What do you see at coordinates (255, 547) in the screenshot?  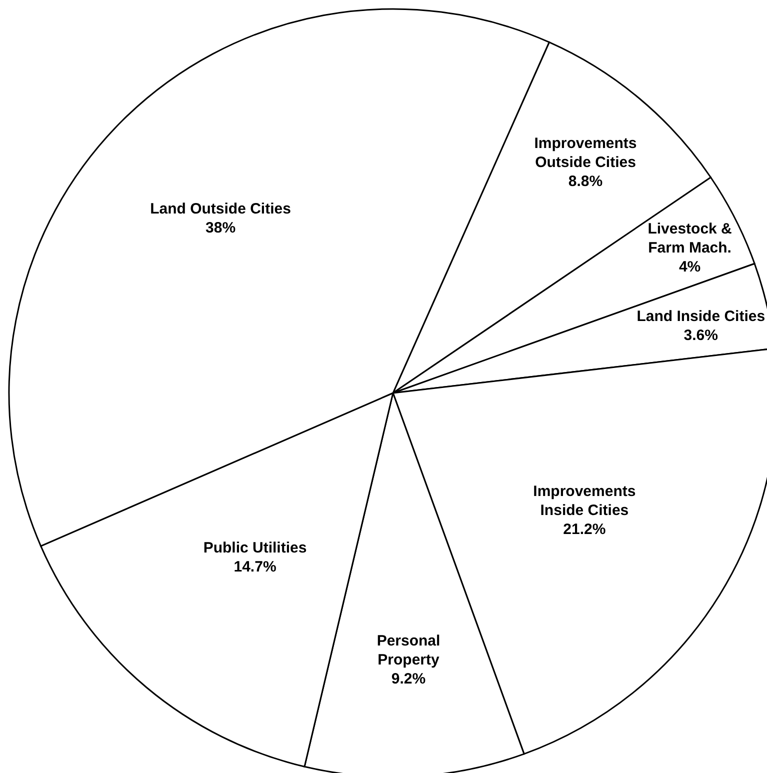 I see `slice-label: Public Utilities` at bounding box center [255, 547].